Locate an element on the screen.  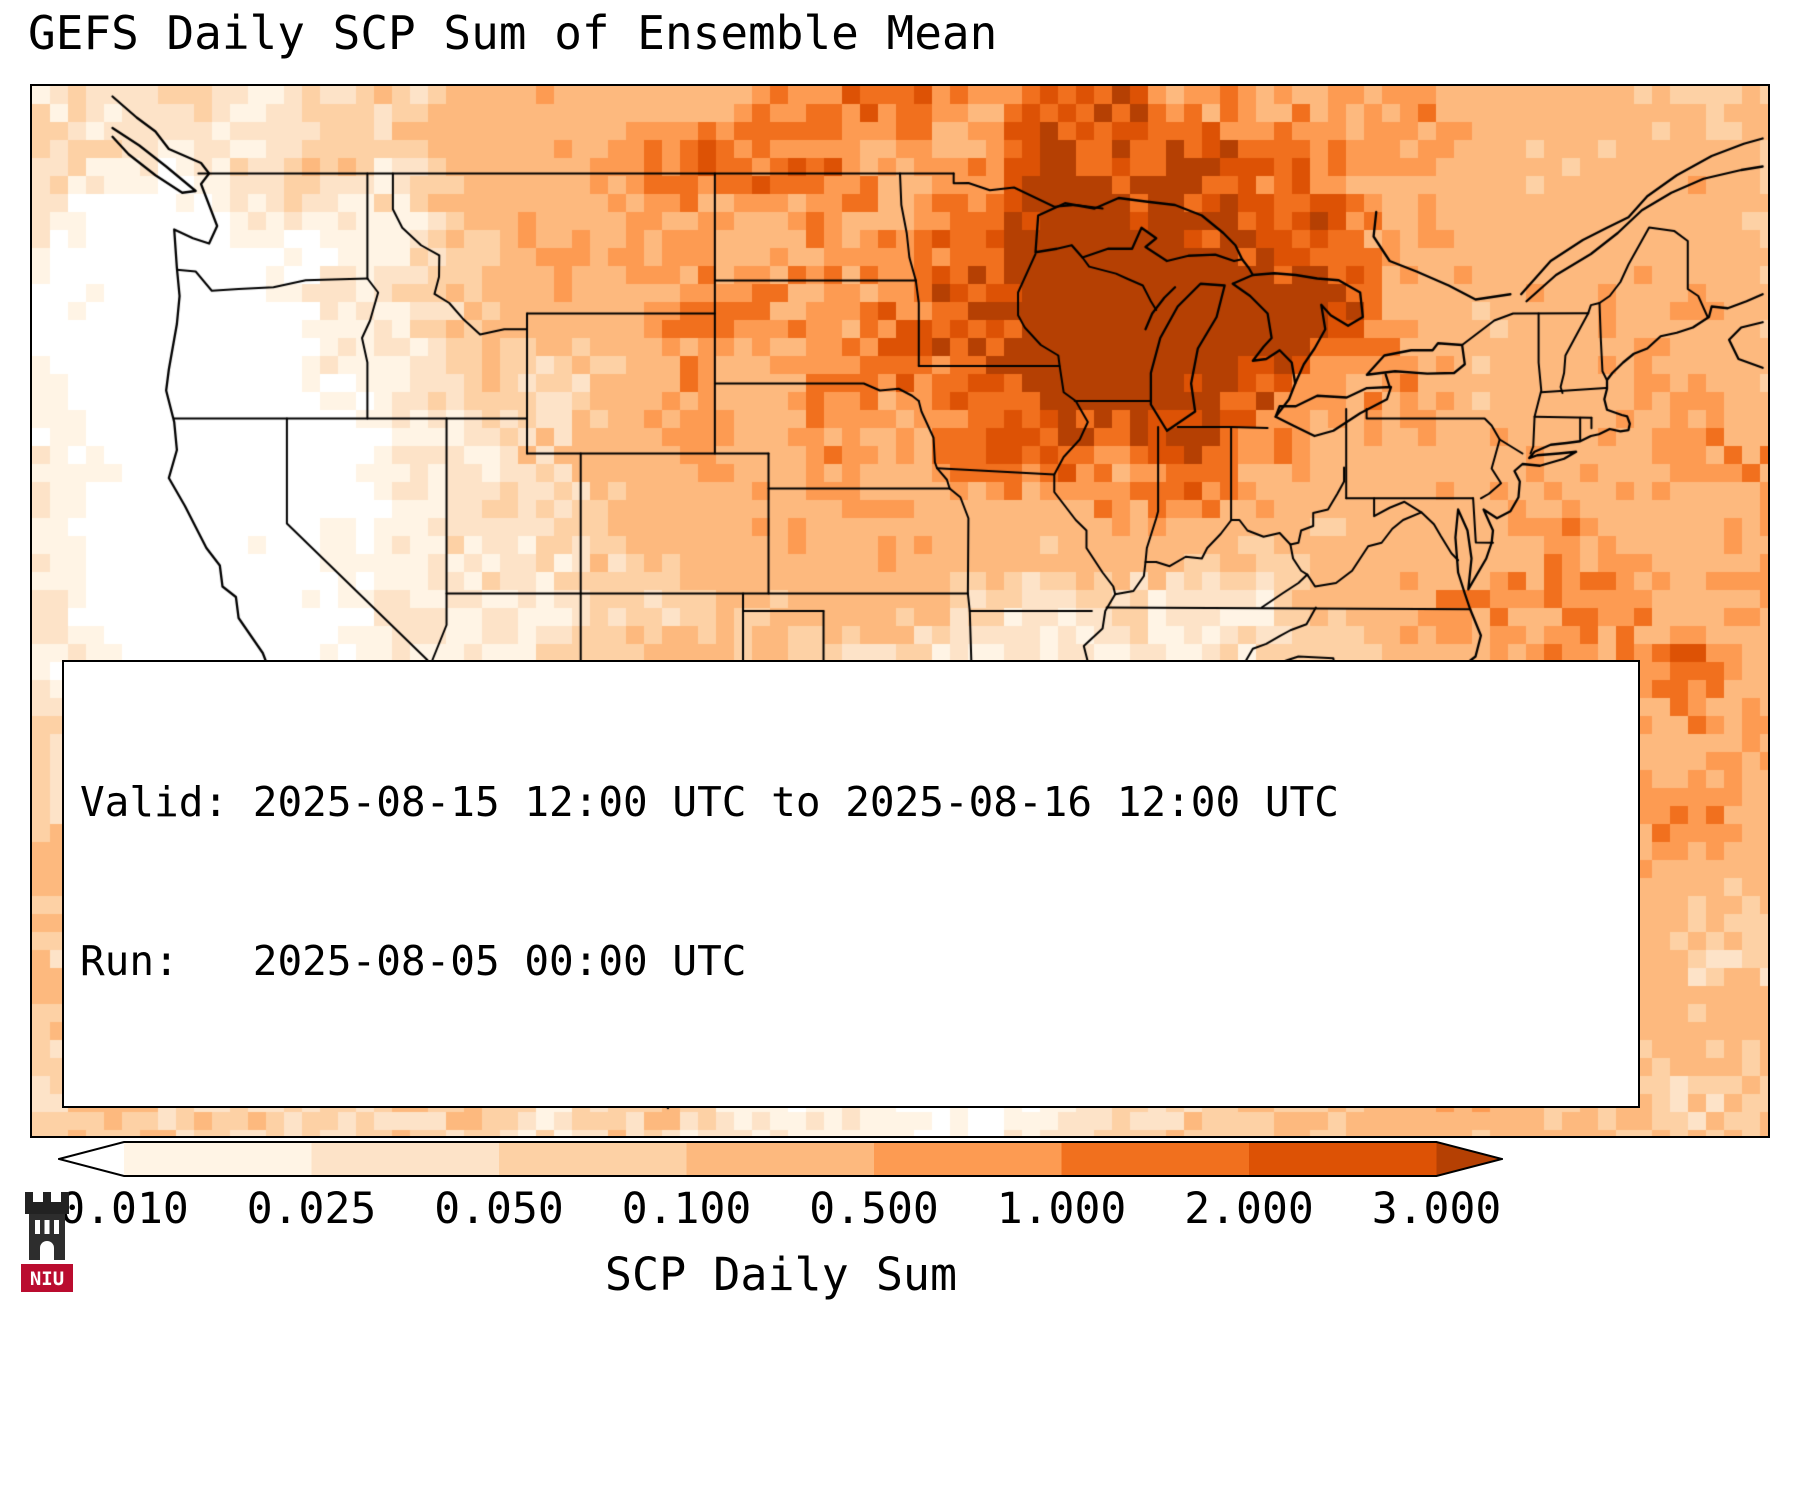
colorbar-tick-label: 0.025 is located at coordinates (311, 1209).